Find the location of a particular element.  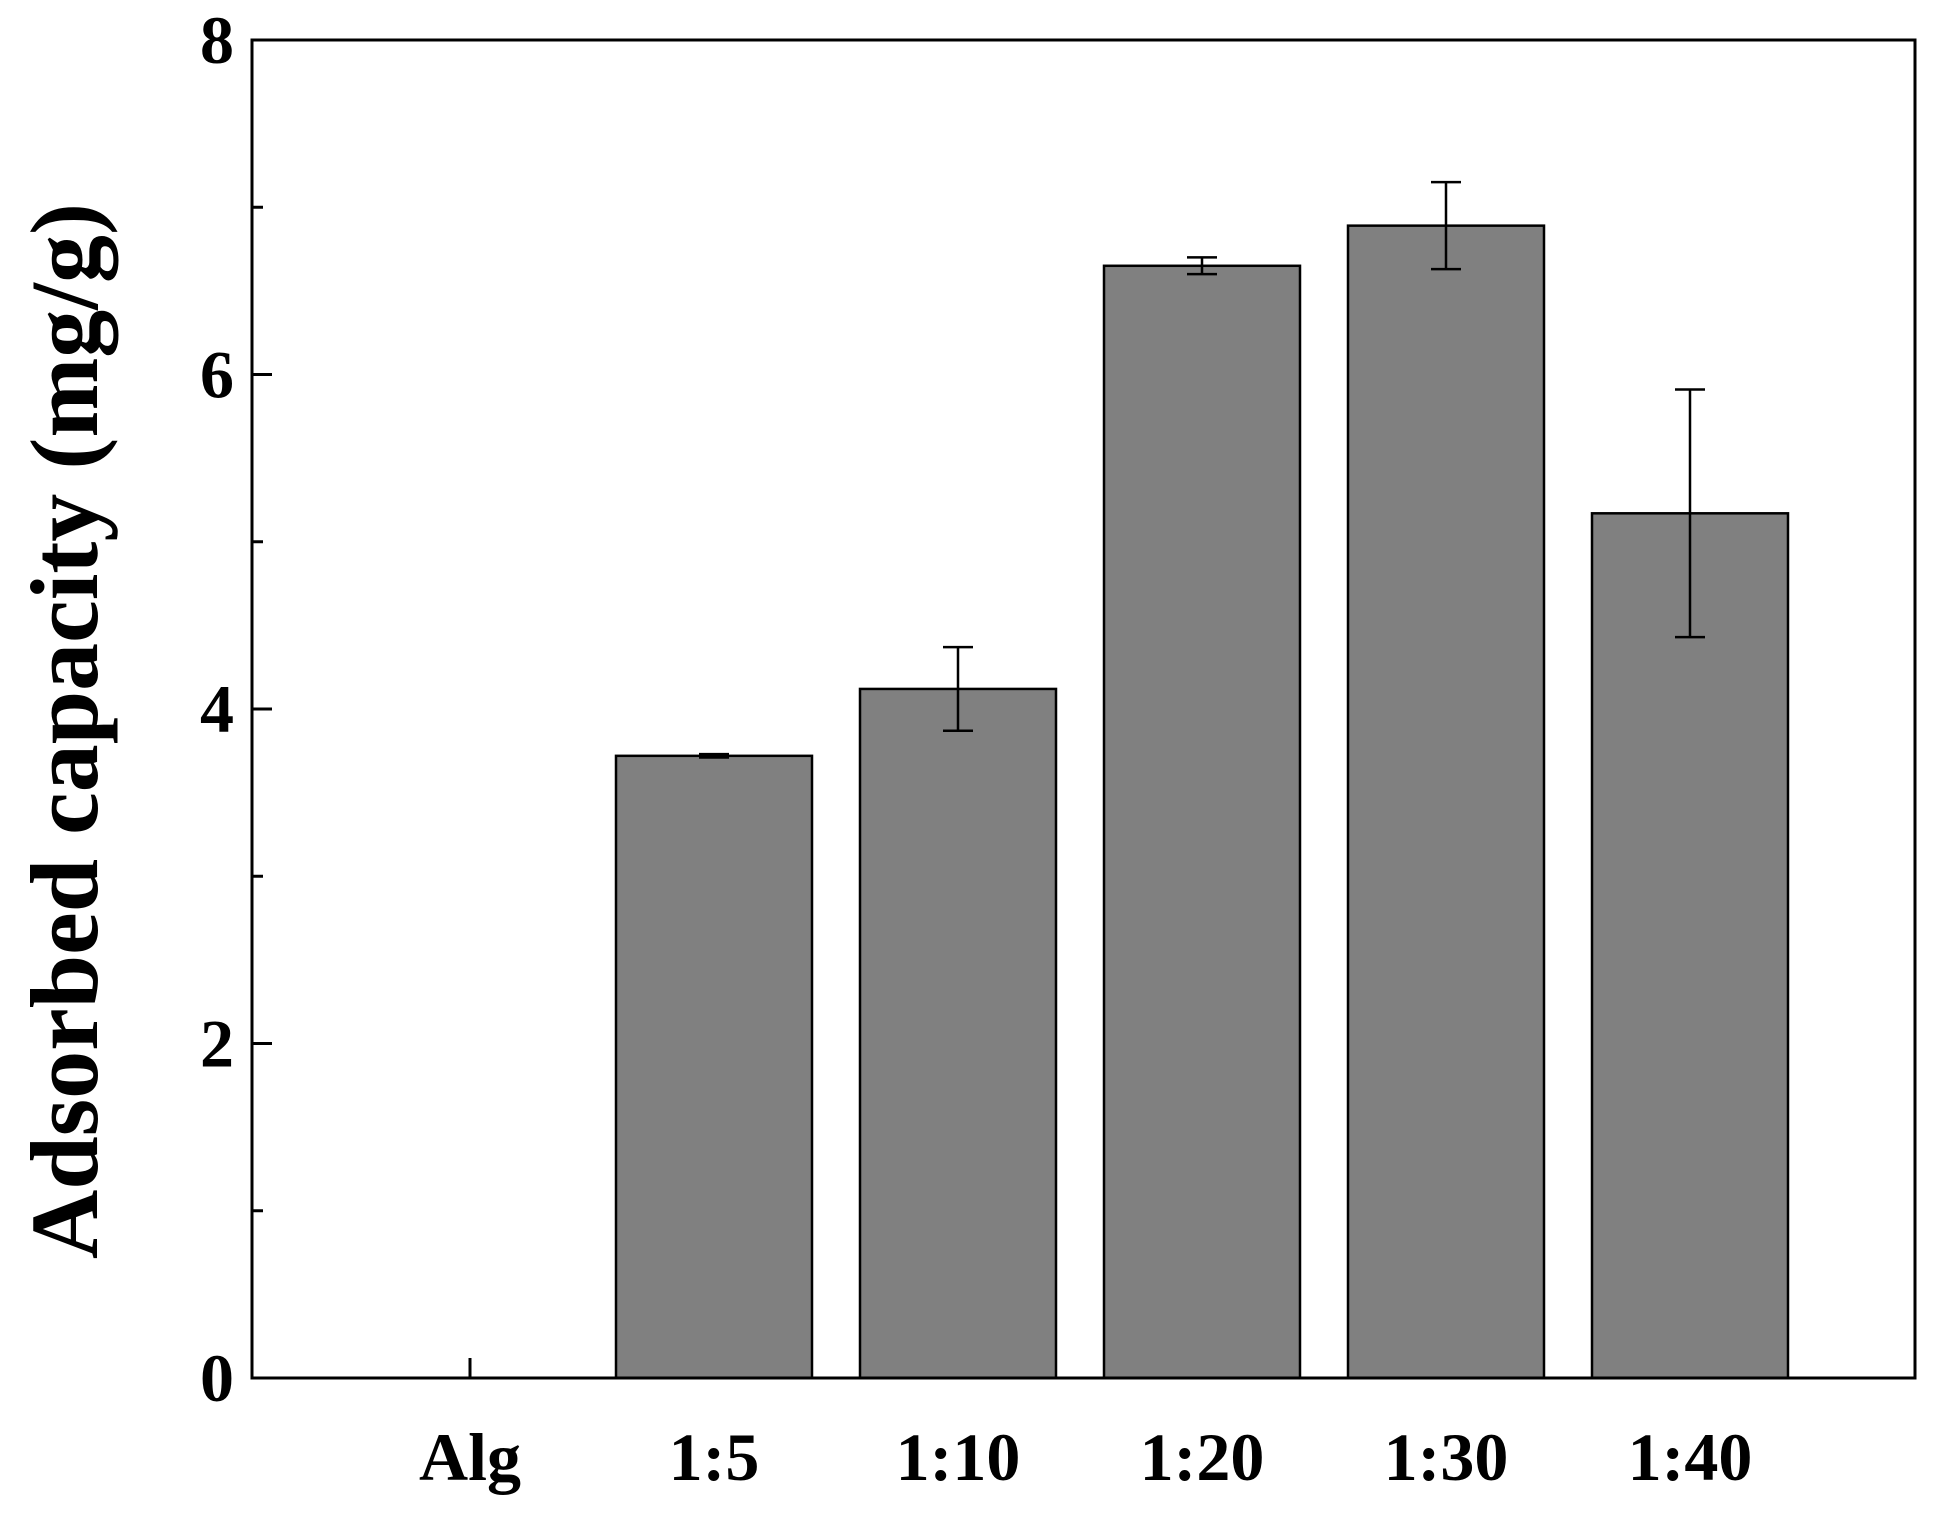

y-tick-label: 8 is located at coordinates (217, 40).